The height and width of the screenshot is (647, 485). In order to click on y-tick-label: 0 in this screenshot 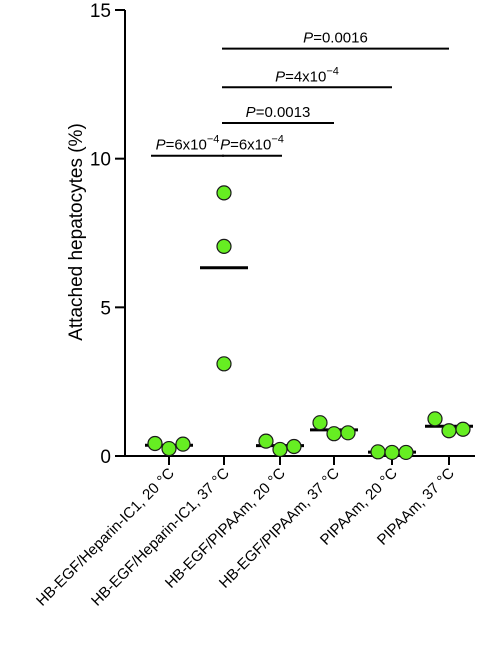, I will do `click(105, 457)`.